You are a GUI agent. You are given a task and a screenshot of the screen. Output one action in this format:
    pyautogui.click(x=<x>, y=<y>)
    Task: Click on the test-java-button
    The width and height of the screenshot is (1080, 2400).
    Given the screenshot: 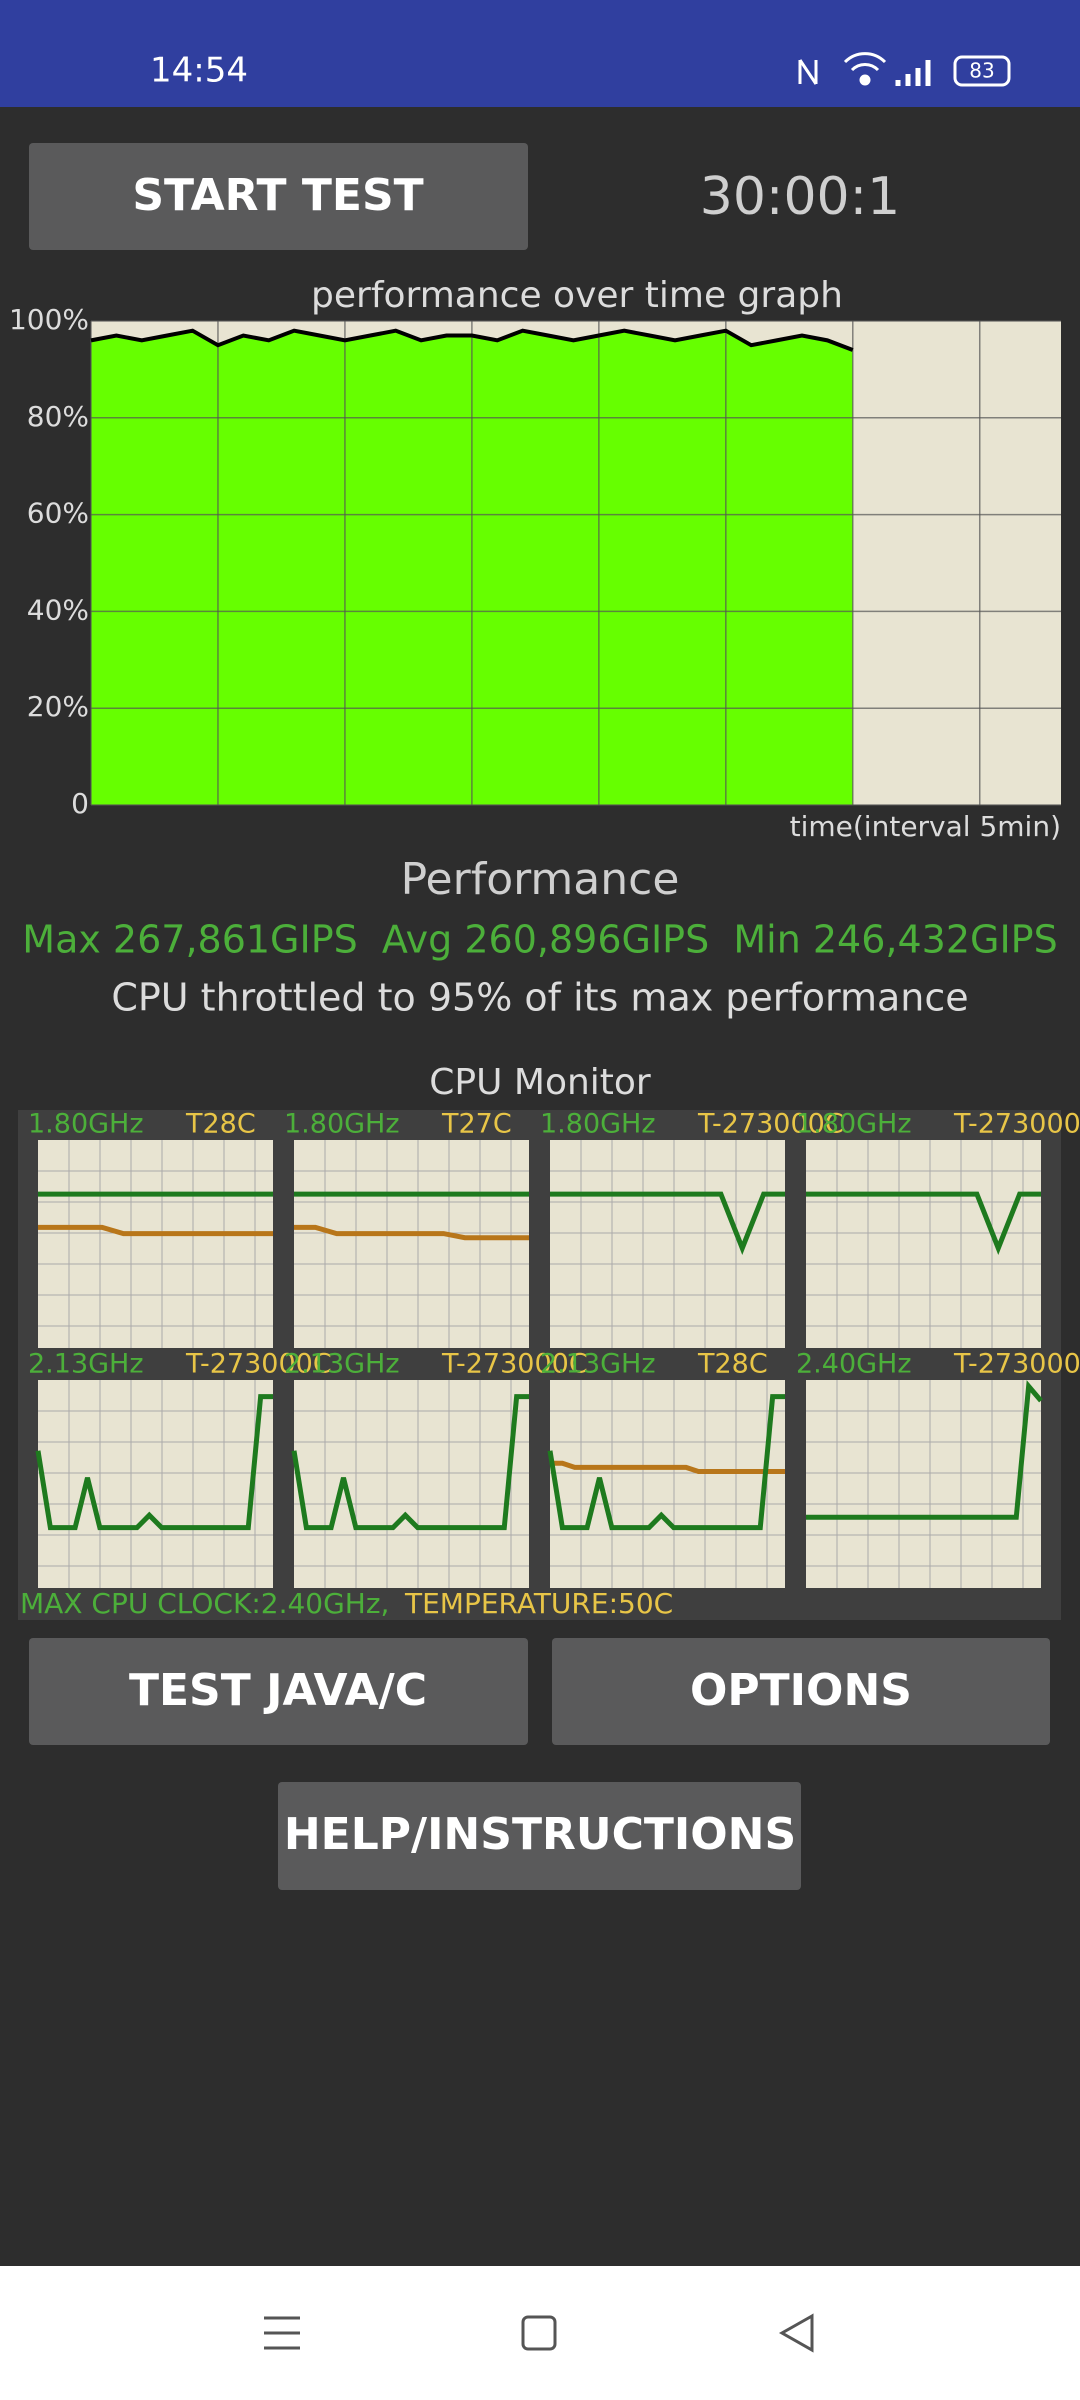 What is the action you would take?
    pyautogui.click(x=278, y=1691)
    